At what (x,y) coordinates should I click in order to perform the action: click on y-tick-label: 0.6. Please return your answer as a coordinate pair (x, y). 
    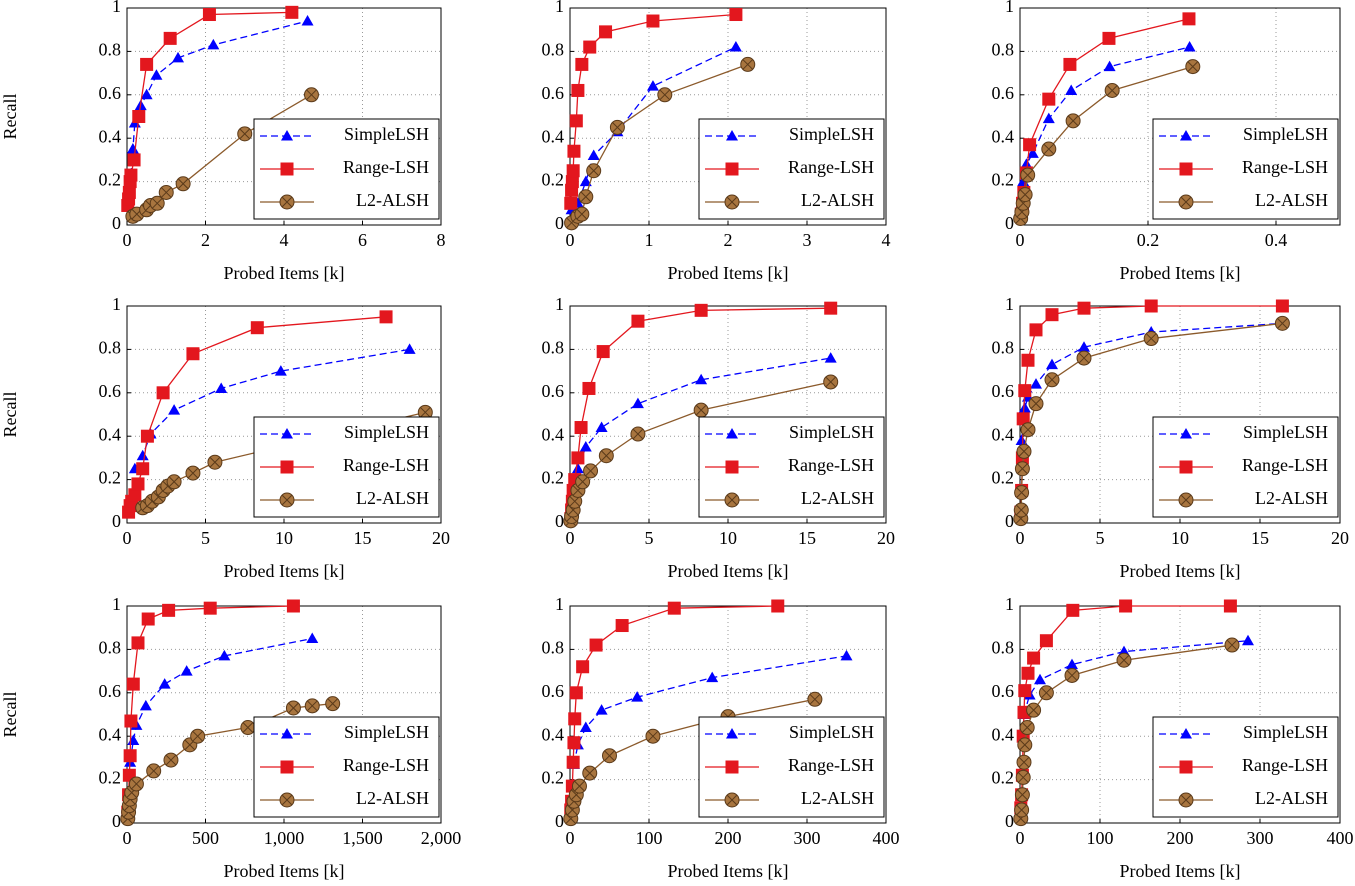
    Looking at the image, I should click on (1003, 93).